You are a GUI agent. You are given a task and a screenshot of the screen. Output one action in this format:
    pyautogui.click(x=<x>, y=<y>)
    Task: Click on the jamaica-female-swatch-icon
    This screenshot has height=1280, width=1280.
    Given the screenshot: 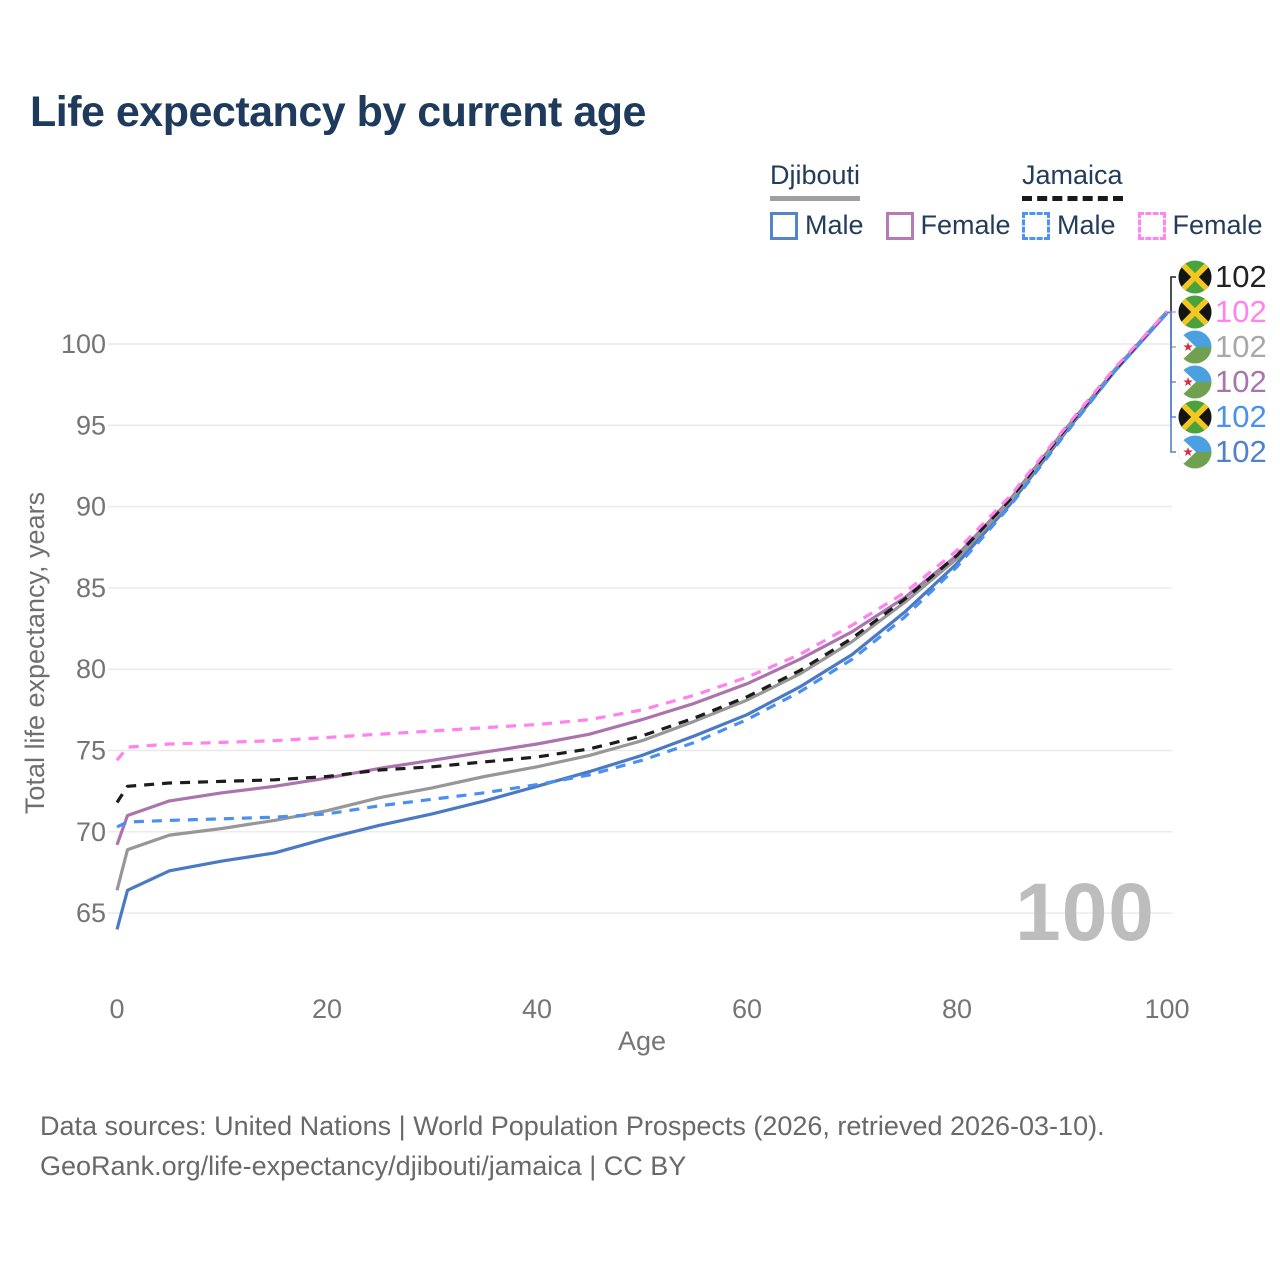 What is the action you would take?
    pyautogui.click(x=1151, y=225)
    